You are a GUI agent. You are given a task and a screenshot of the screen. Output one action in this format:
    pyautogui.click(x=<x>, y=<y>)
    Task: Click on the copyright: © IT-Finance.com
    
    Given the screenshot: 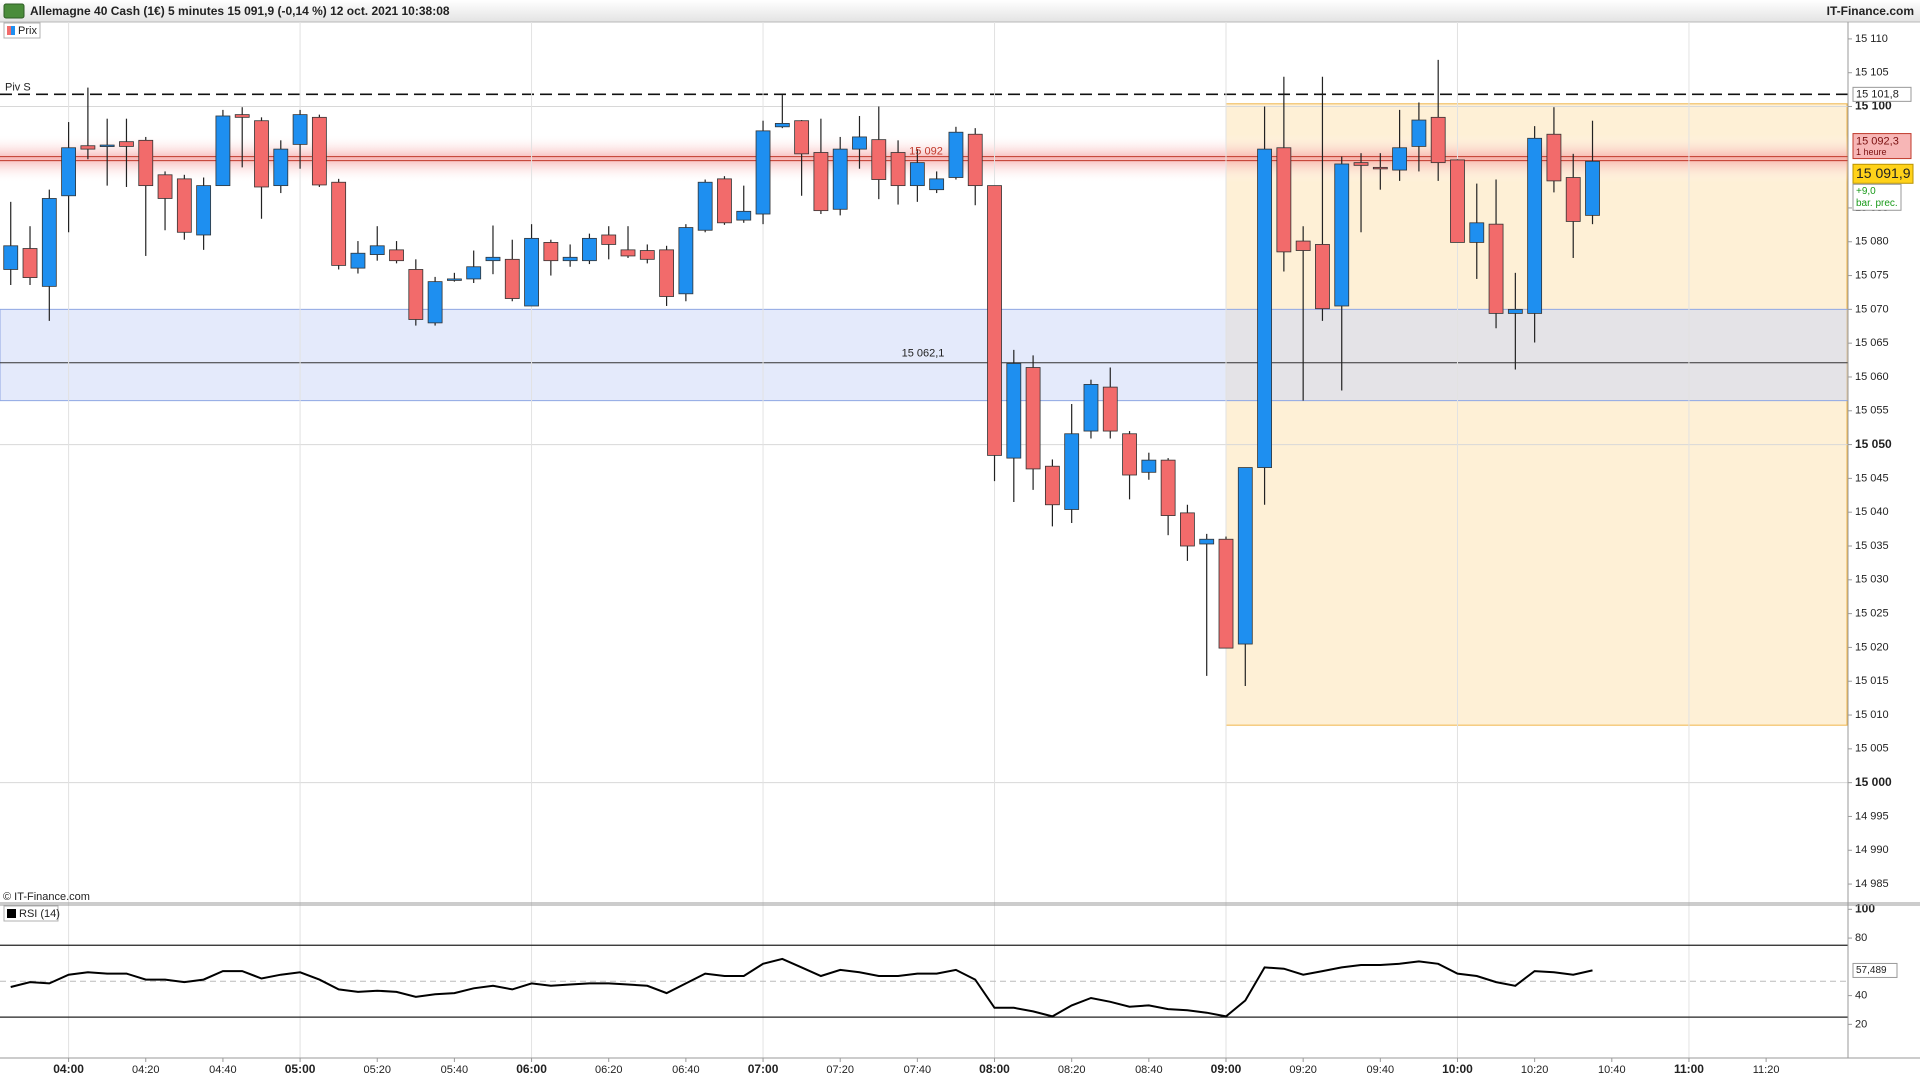 What is the action you would take?
    pyautogui.click(x=46, y=897)
    